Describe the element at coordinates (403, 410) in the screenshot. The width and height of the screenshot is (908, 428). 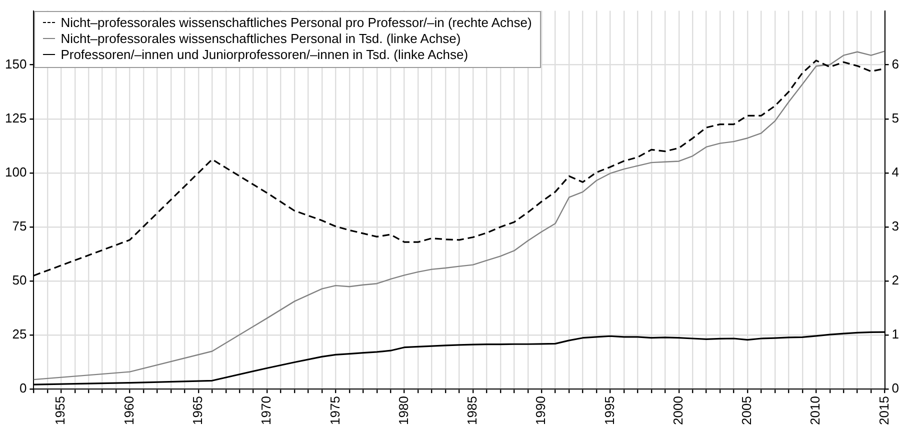
I see `x-tick-label: 1980` at that location.